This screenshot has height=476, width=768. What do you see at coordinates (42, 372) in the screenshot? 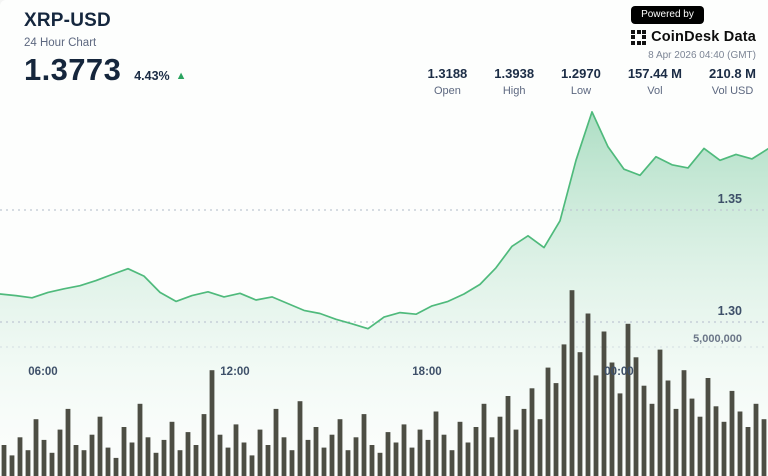
I see `svg-text: 06:00` at bounding box center [42, 372].